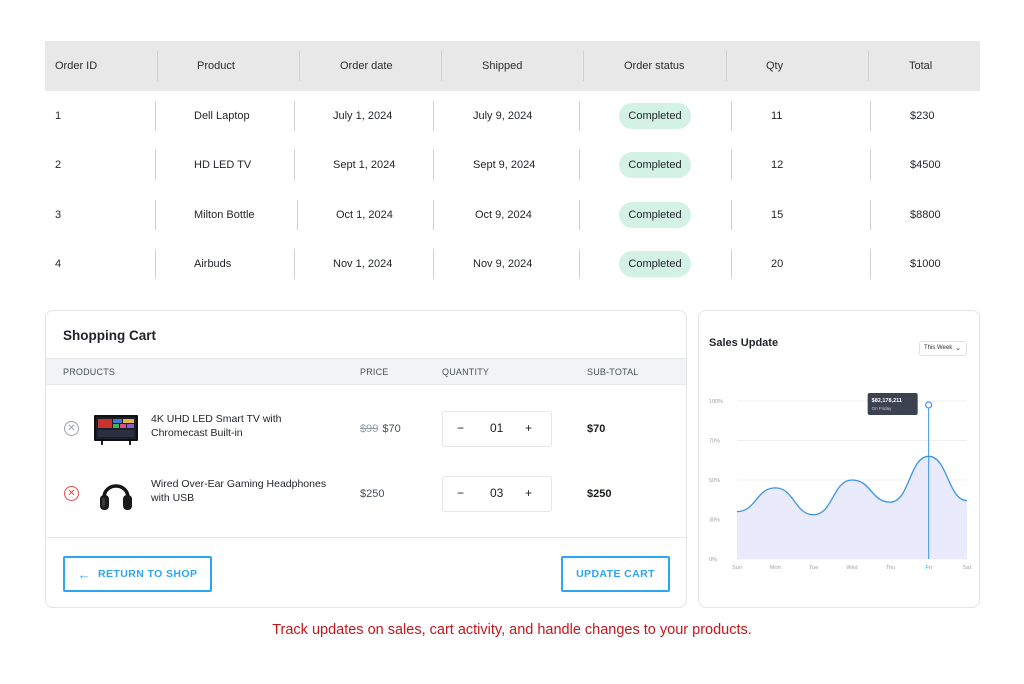 Image resolution: width=1024 pixels, height=684 pixels. Describe the element at coordinates (744, 343) in the screenshot. I see `sales-title: Sales Update` at that location.